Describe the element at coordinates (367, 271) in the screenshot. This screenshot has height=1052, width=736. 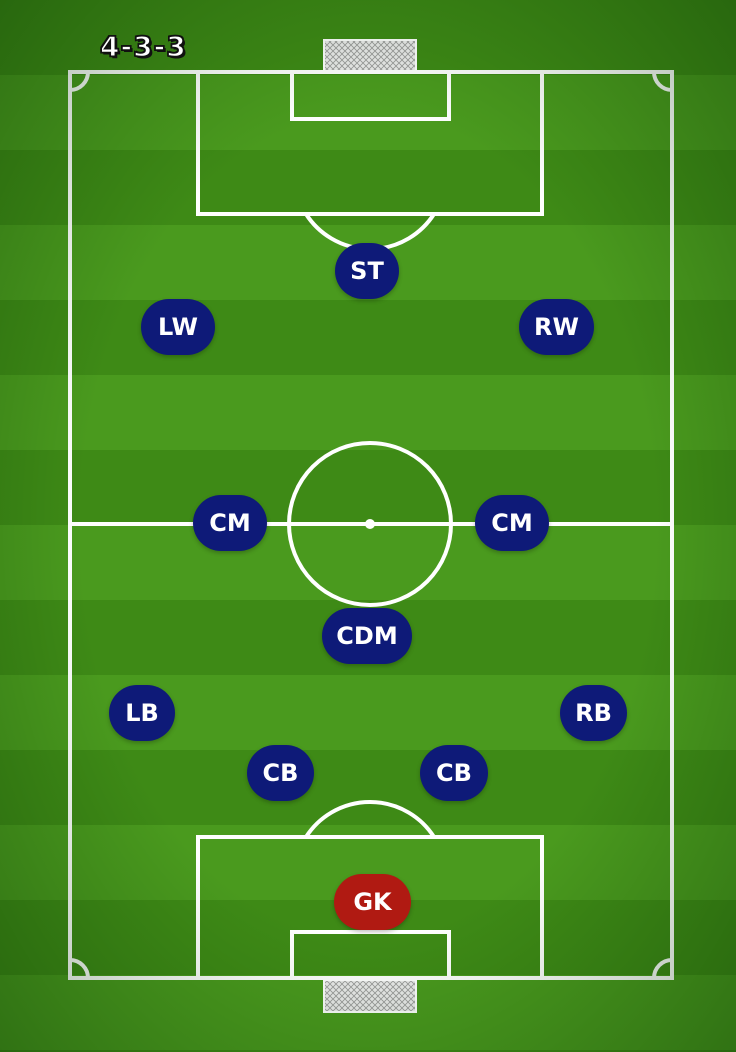
I see `player-st: ST` at that location.